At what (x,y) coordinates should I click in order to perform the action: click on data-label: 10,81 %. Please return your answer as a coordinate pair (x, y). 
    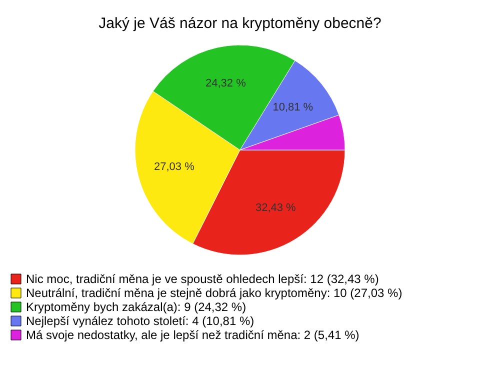
    Looking at the image, I should click on (293, 107).